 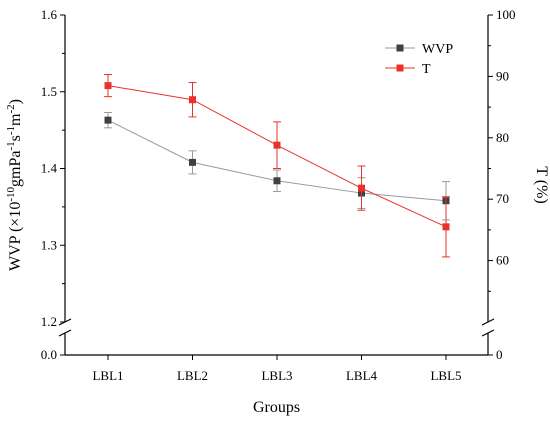 What do you see at coordinates (502, 75) in the screenshot?
I see `right-tick-label: 90` at bounding box center [502, 75].